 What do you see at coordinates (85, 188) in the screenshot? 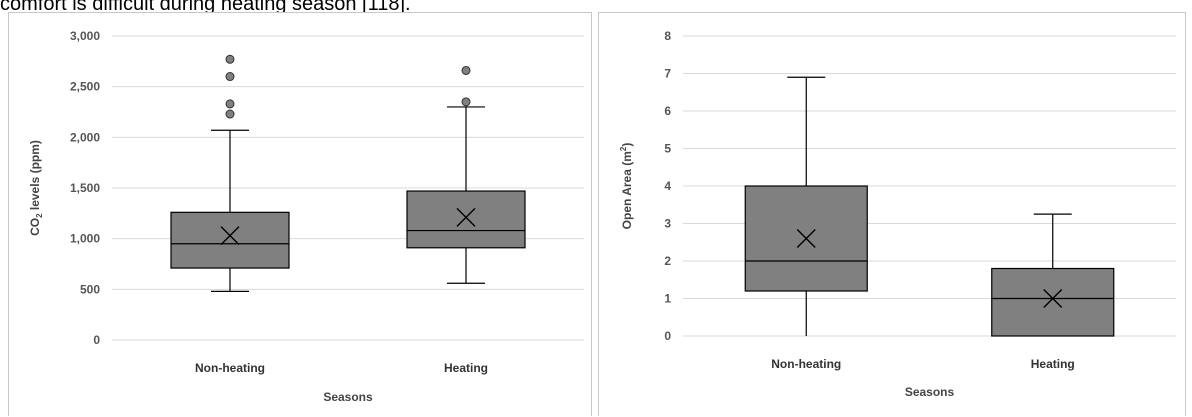
I see `y-tick-label: 1,500` at bounding box center [85, 188].